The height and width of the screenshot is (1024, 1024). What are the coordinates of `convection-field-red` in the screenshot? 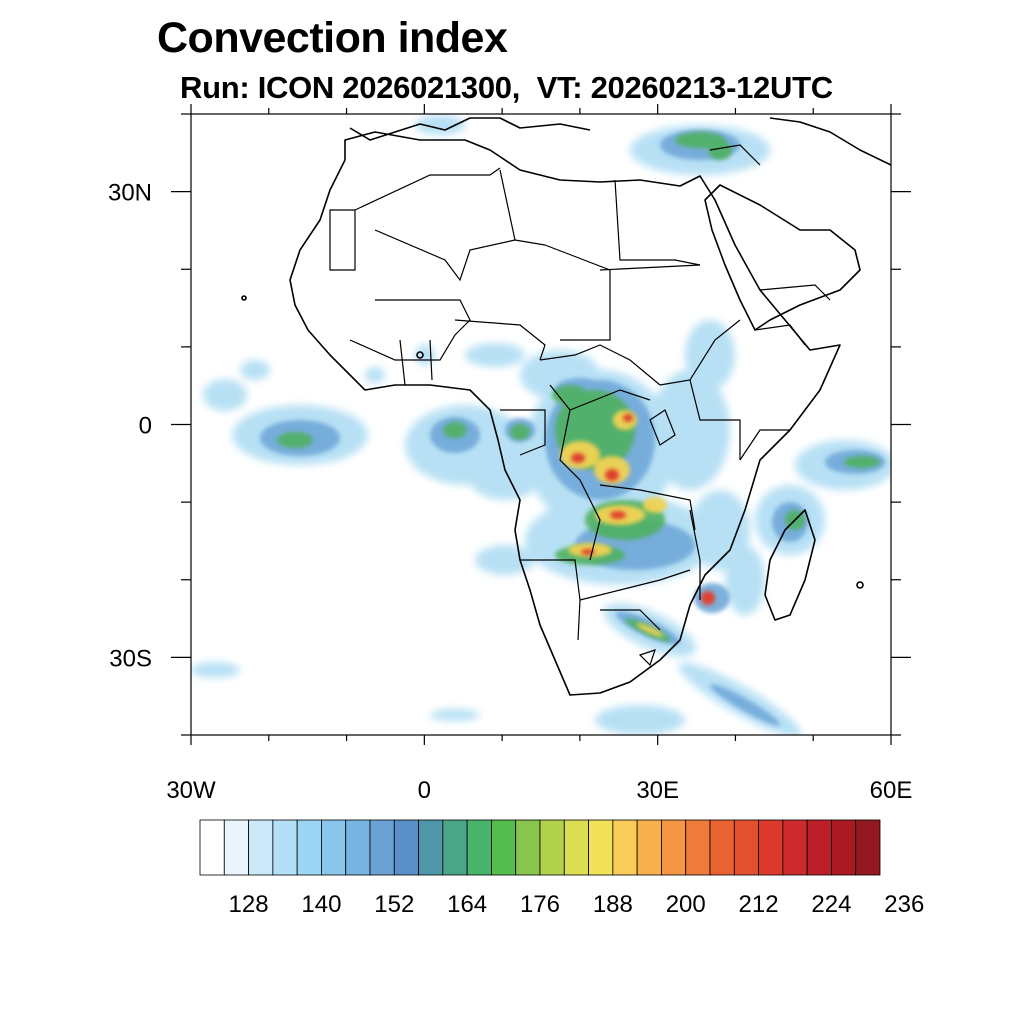 It's located at (643, 509).